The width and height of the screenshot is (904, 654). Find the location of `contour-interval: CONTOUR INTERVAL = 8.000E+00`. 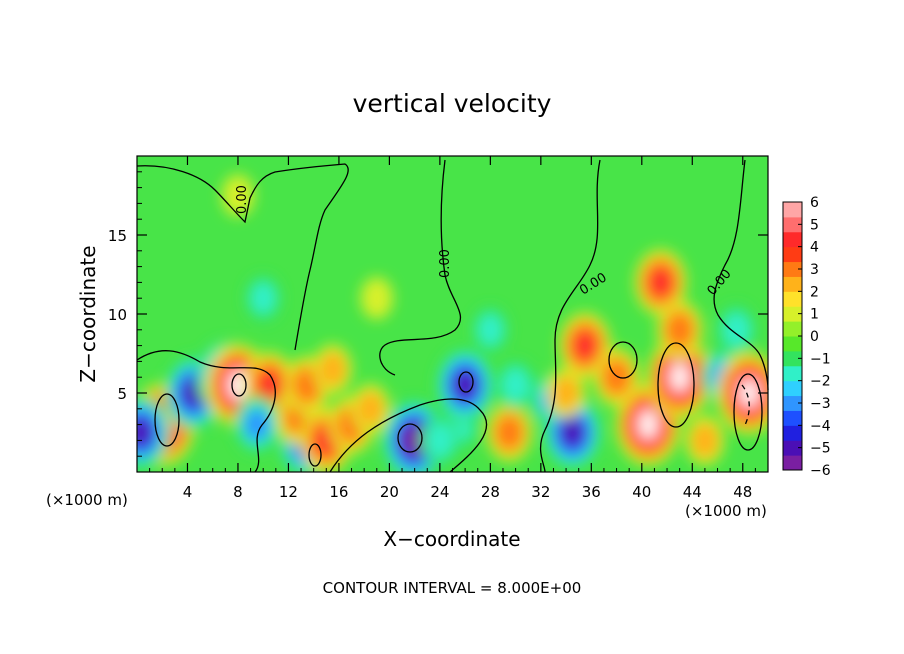

contour-interval: CONTOUR INTERVAL = 8.000E+00 is located at coordinates (452, 588).